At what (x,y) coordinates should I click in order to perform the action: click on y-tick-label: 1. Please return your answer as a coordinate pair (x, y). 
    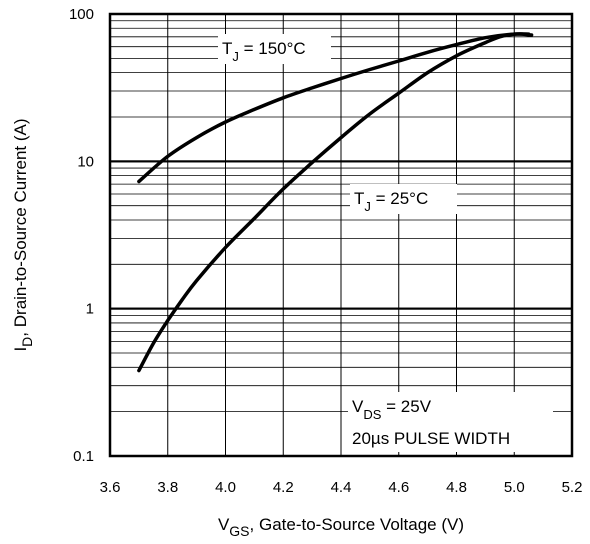
    Looking at the image, I should click on (90, 309).